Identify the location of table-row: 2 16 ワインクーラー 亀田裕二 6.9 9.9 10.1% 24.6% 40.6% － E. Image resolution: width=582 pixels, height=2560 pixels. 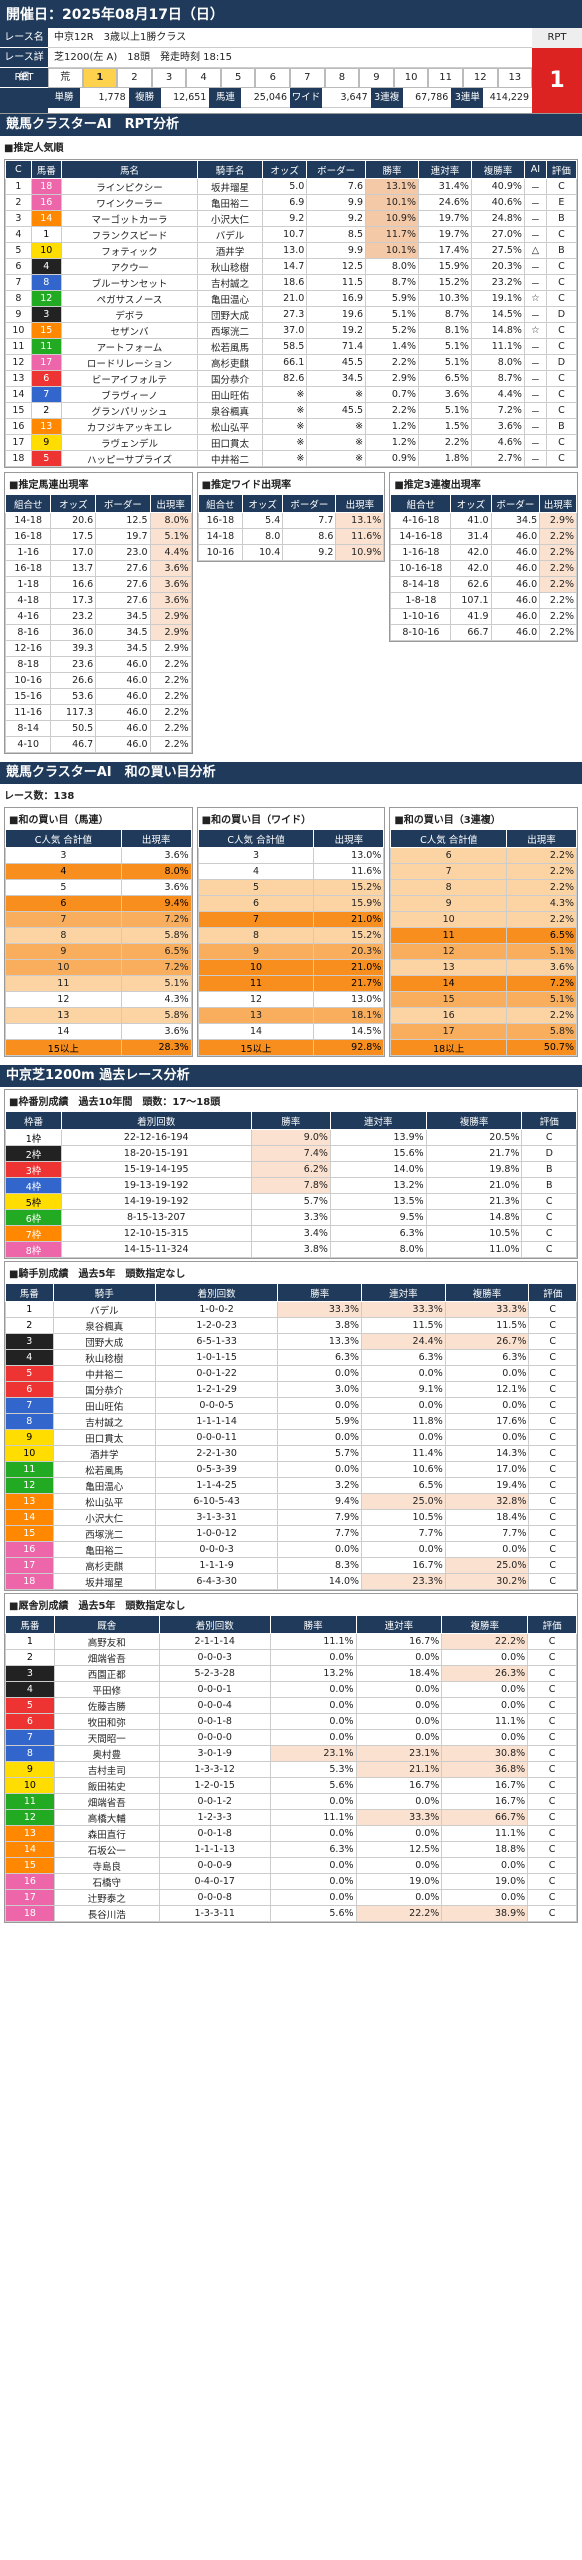
(291, 202).